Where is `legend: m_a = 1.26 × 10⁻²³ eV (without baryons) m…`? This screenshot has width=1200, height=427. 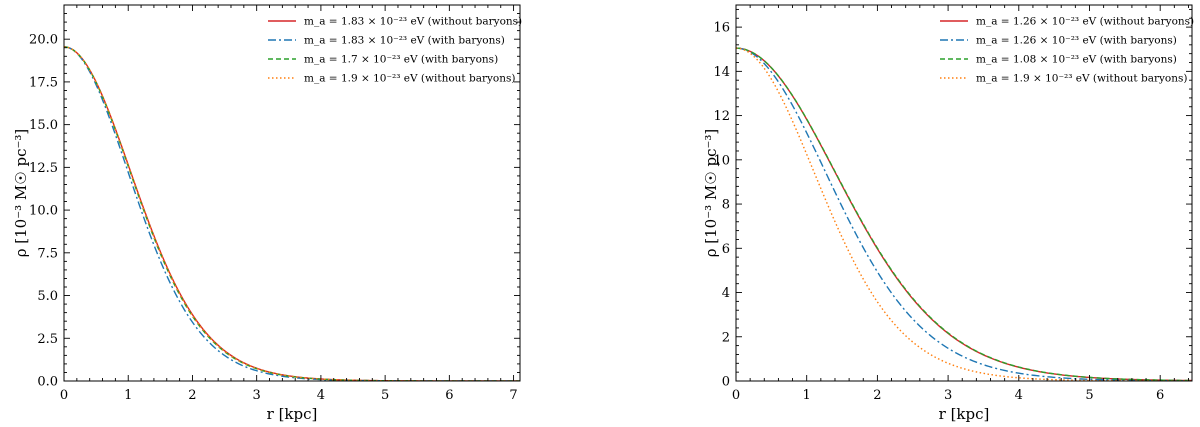
legend: m_a = 1.26 × 10⁻²³ eV (without baryons) m… is located at coordinates (1067, 50).